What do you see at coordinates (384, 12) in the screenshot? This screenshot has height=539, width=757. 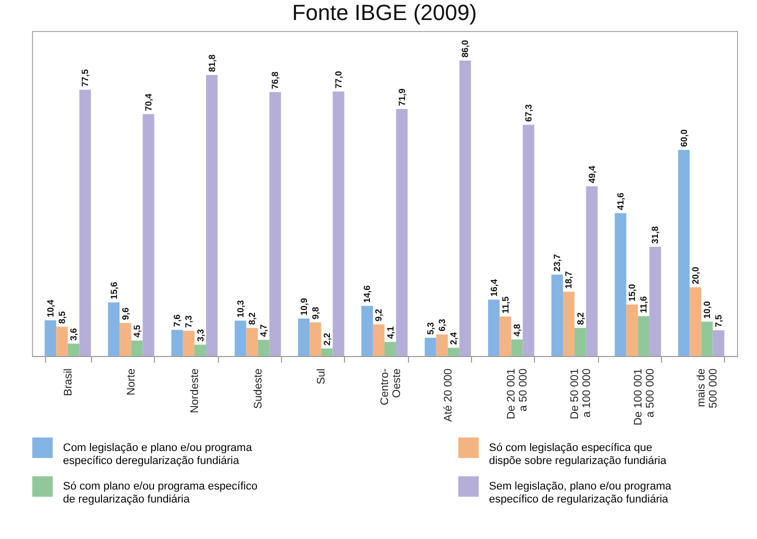 I see `chart-title: Fonte IBGE (2009)` at bounding box center [384, 12].